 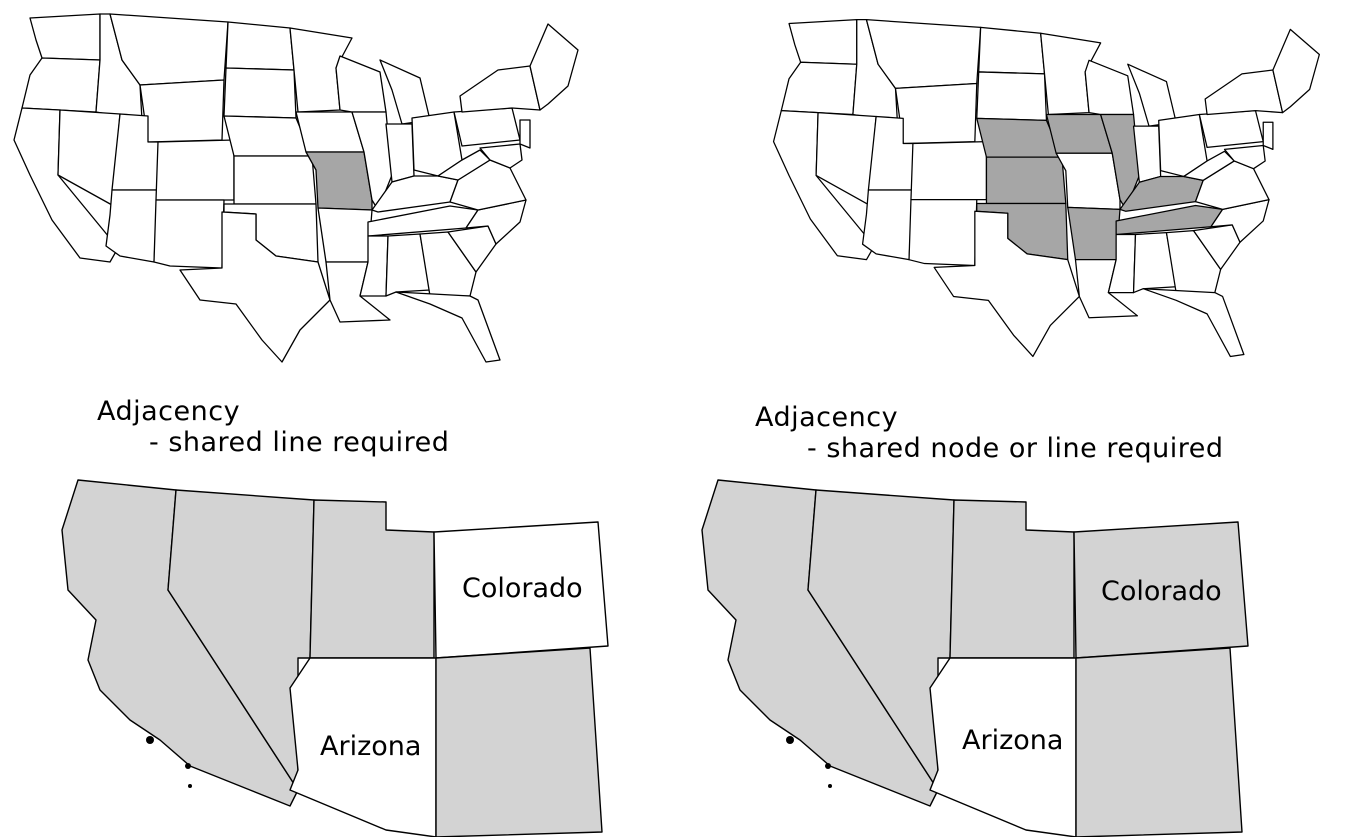 I want to click on label-colorado-left: Colorado, so click(x=522, y=588).